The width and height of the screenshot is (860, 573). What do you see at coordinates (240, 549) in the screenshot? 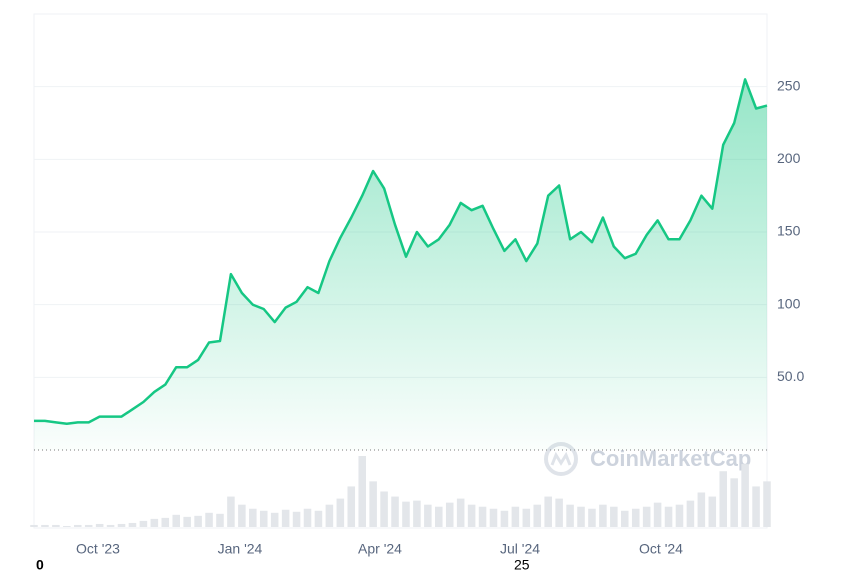
I see `x-tick-label: Jan '24` at bounding box center [240, 549].